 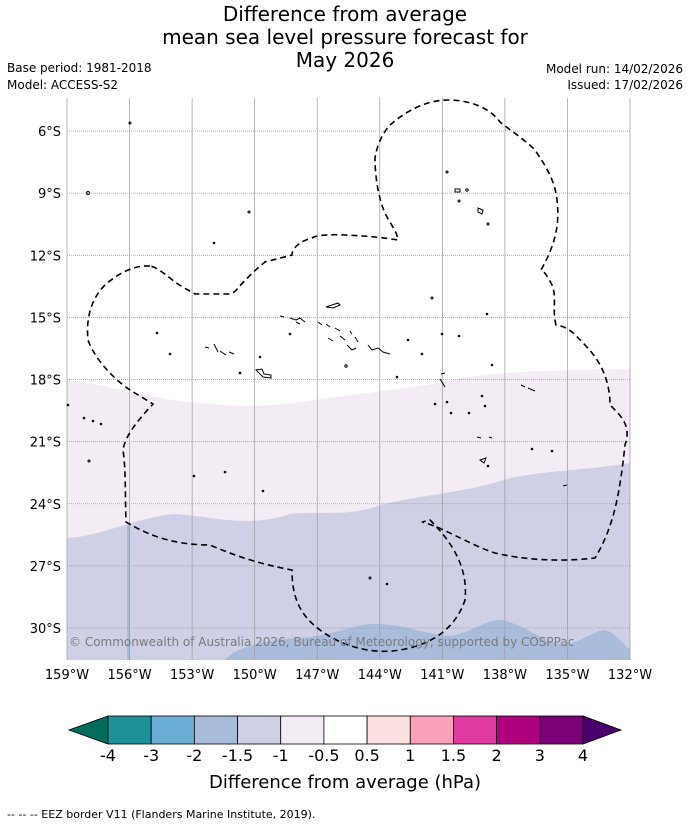 What do you see at coordinates (344, 755) in the screenshot?
I see `colorbar-labels: -4 -3 -2 -1.5 -1 -0.5 0.5 1 1.5 2 3 4` at bounding box center [344, 755].